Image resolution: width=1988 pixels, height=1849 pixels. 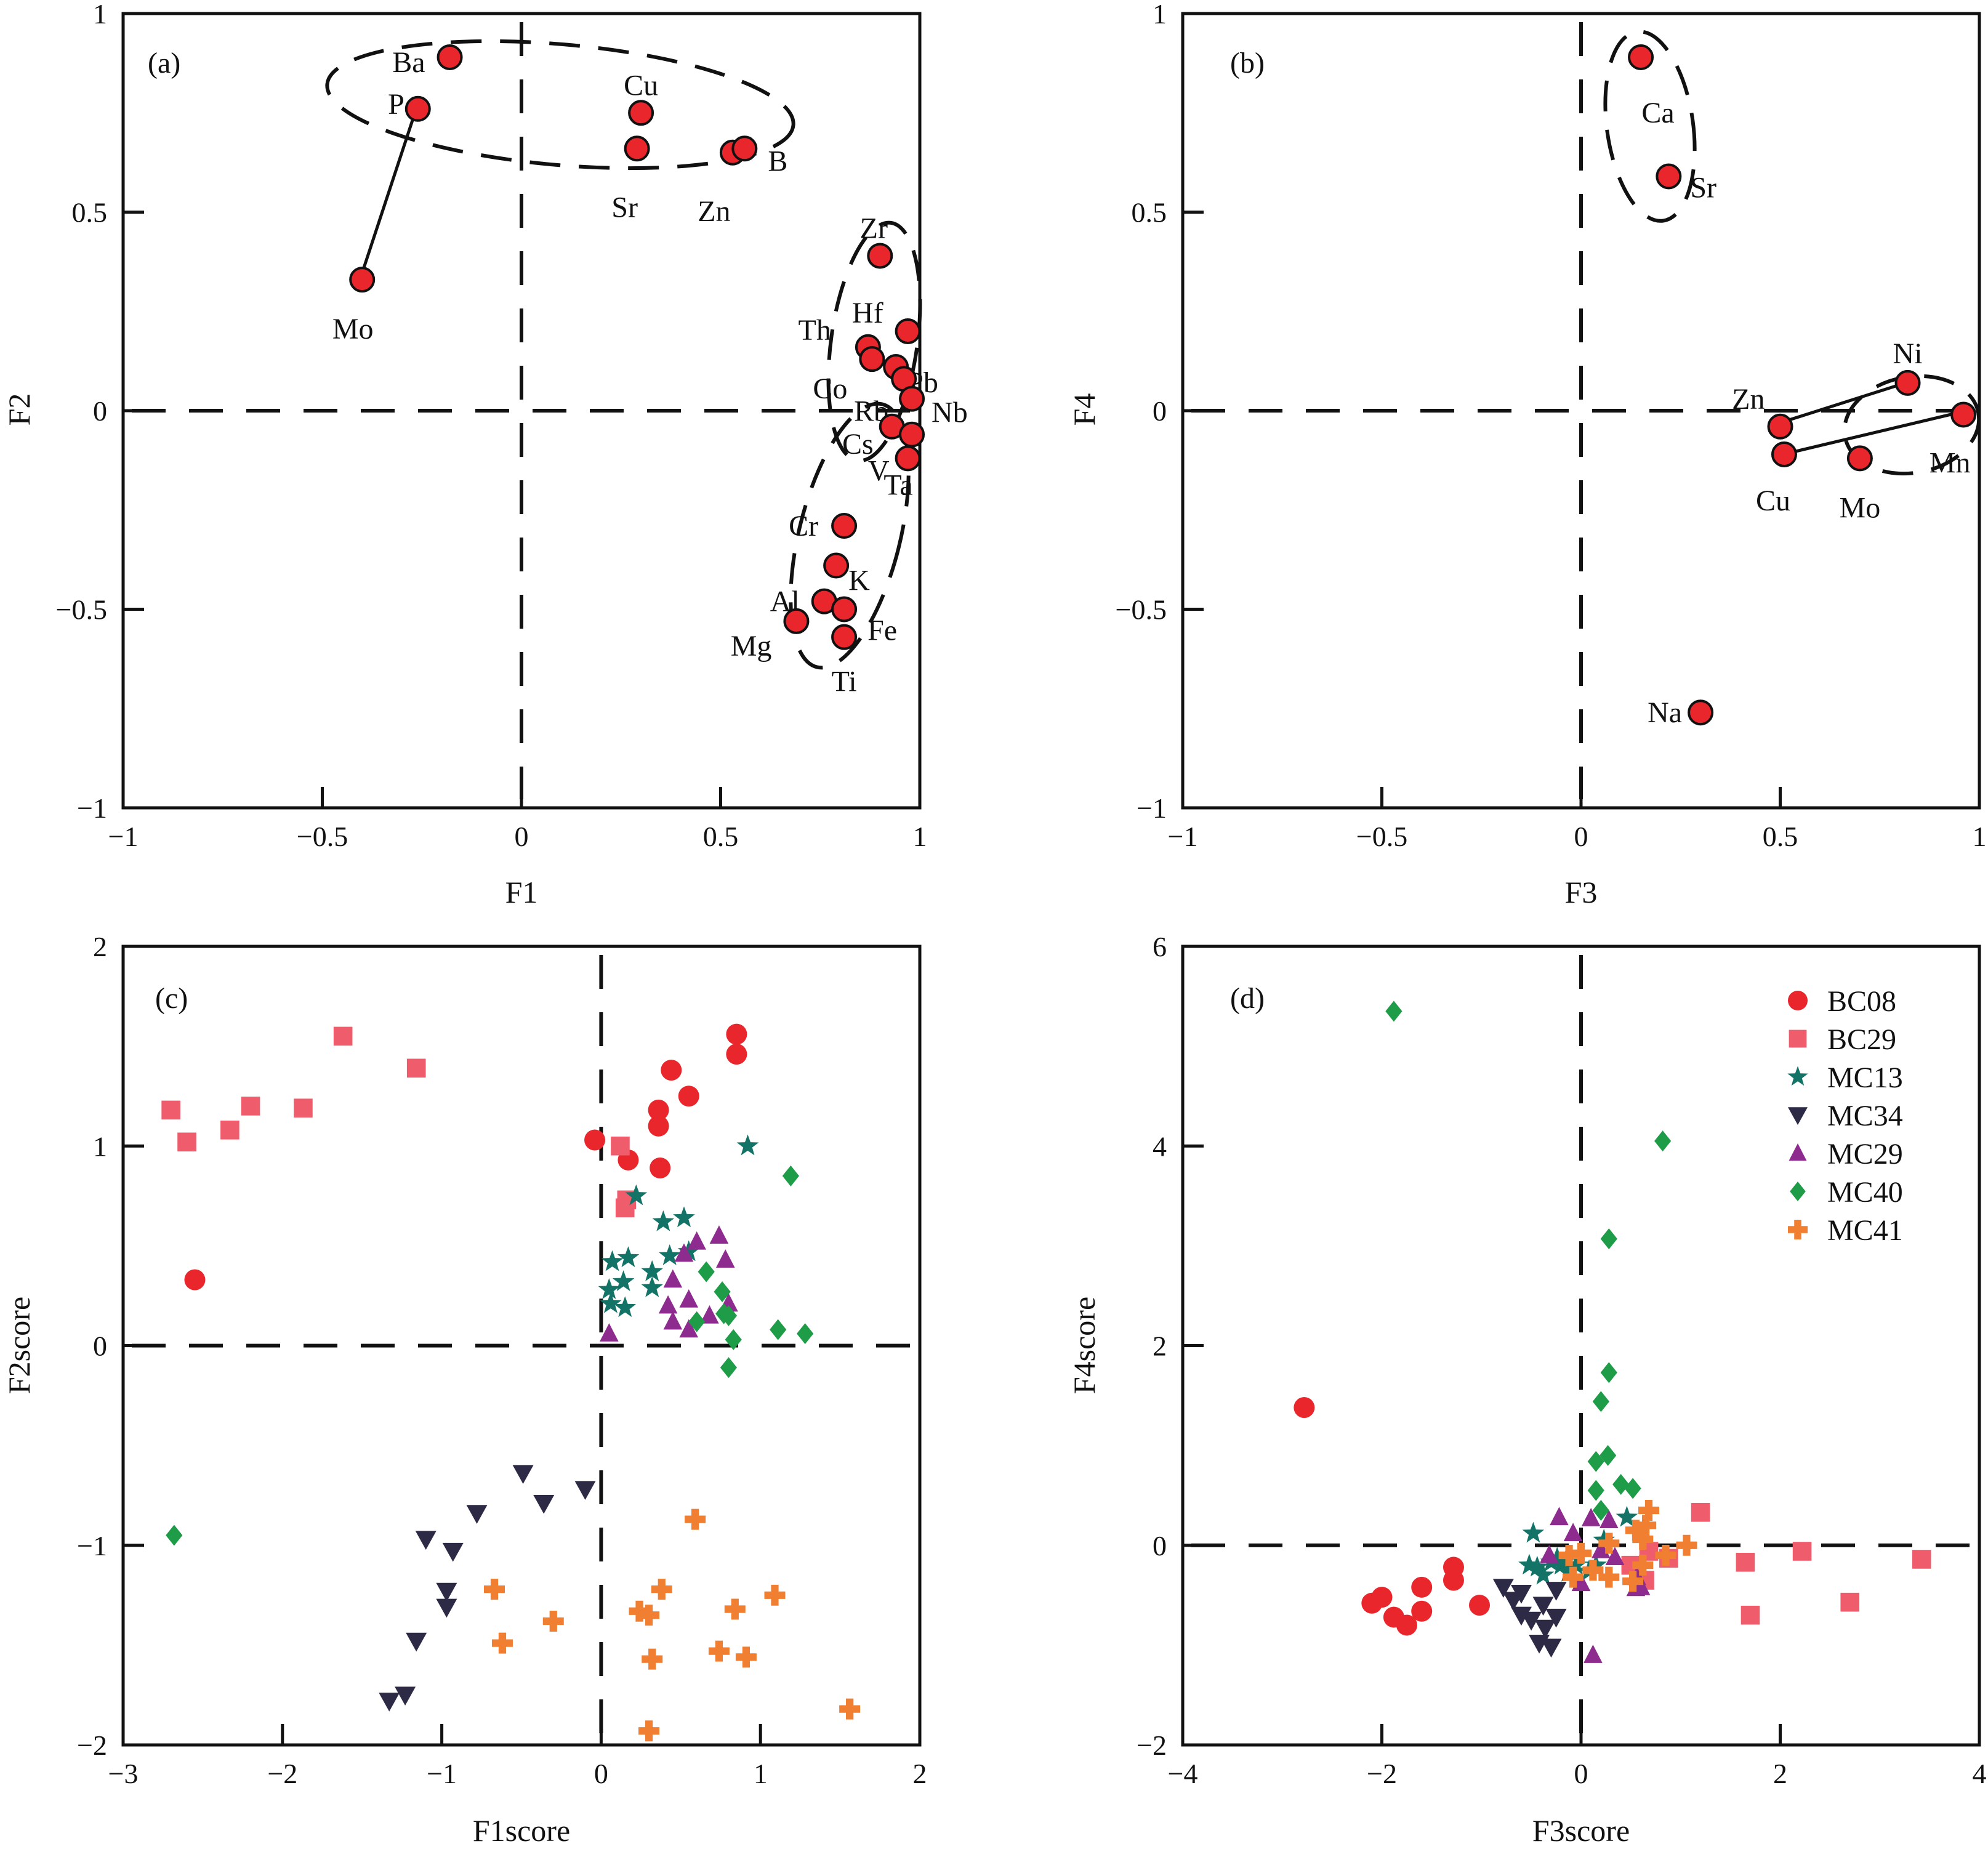 What do you see at coordinates (1865, 1154) in the screenshot?
I see `legend-label-mc29: MC29` at bounding box center [1865, 1154].